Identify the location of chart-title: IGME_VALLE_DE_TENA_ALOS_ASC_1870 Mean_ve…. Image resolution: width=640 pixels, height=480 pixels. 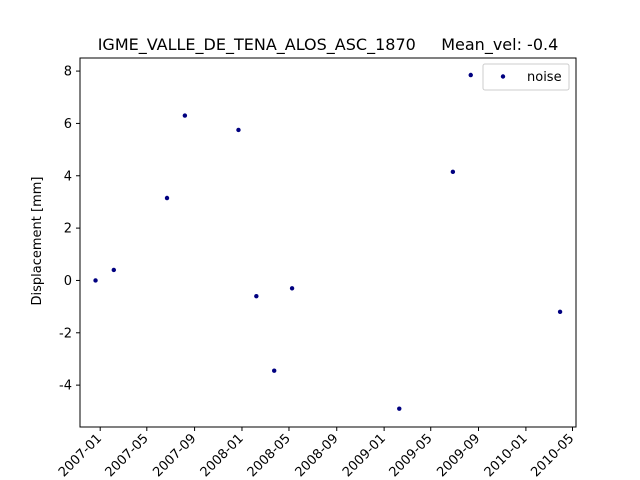
(328, 45).